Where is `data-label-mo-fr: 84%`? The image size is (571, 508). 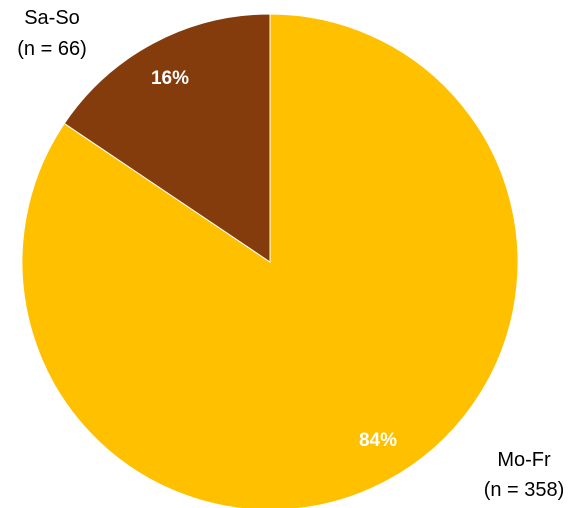
data-label-mo-fr: 84% is located at coordinates (378, 440).